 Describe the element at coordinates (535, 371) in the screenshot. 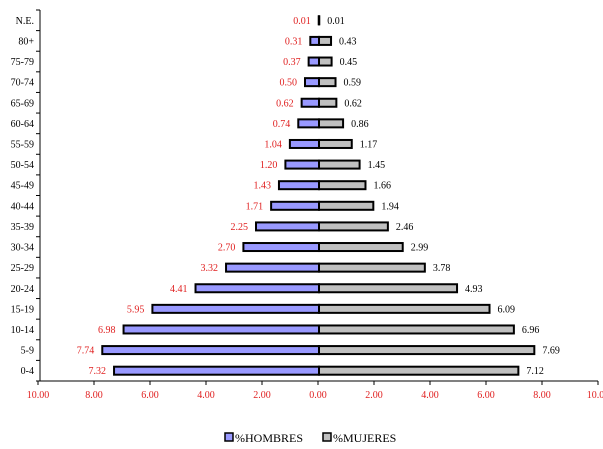

I see `value-label-mujeres: 7.12` at that location.